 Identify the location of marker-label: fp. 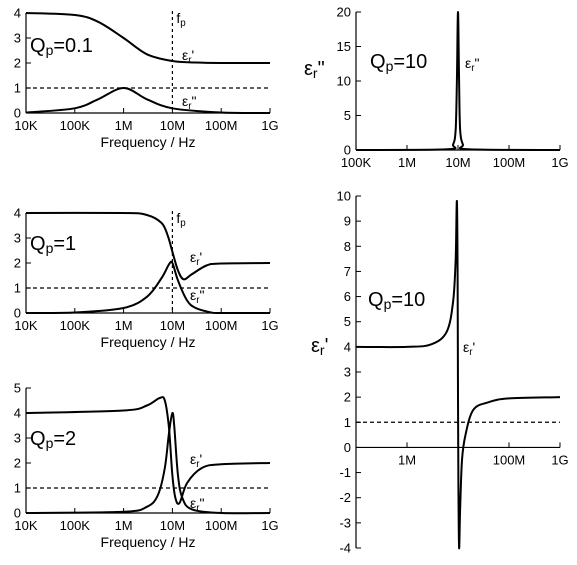
(181, 219).